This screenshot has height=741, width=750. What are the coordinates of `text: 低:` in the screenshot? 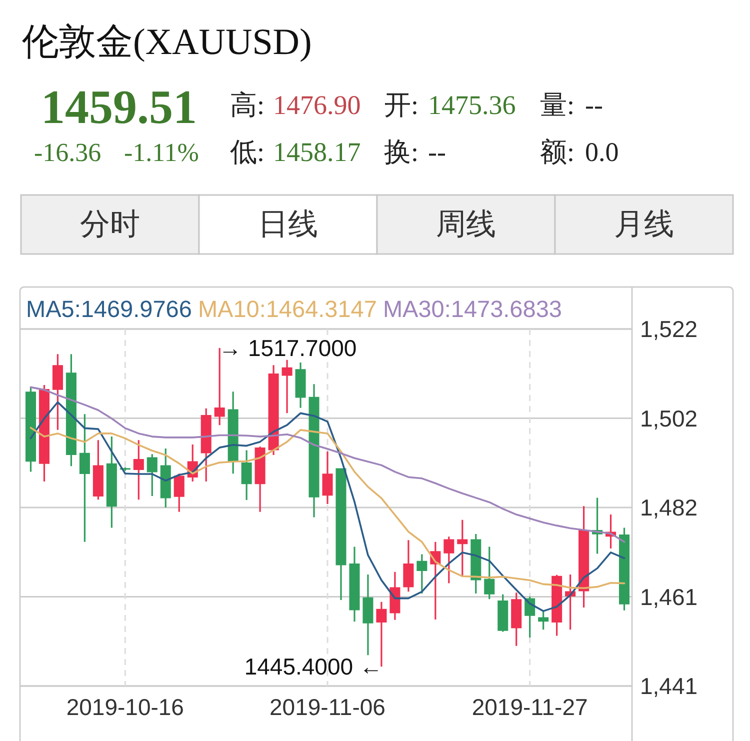 It's located at (247, 152).